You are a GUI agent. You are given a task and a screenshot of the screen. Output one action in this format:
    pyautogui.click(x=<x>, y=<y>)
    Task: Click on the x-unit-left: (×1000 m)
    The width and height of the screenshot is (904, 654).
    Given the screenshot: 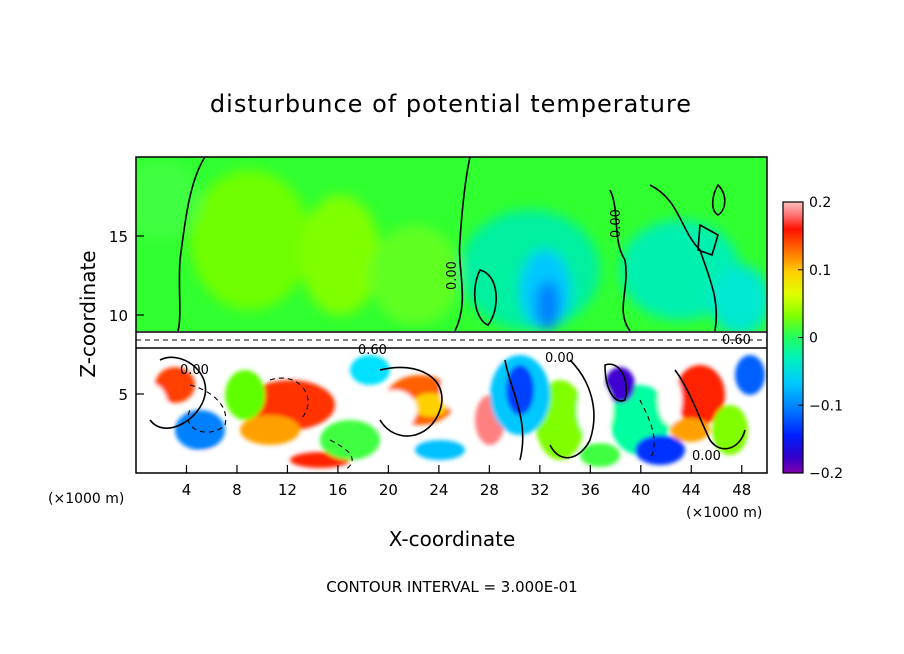 What is the action you would take?
    pyautogui.click(x=86, y=499)
    